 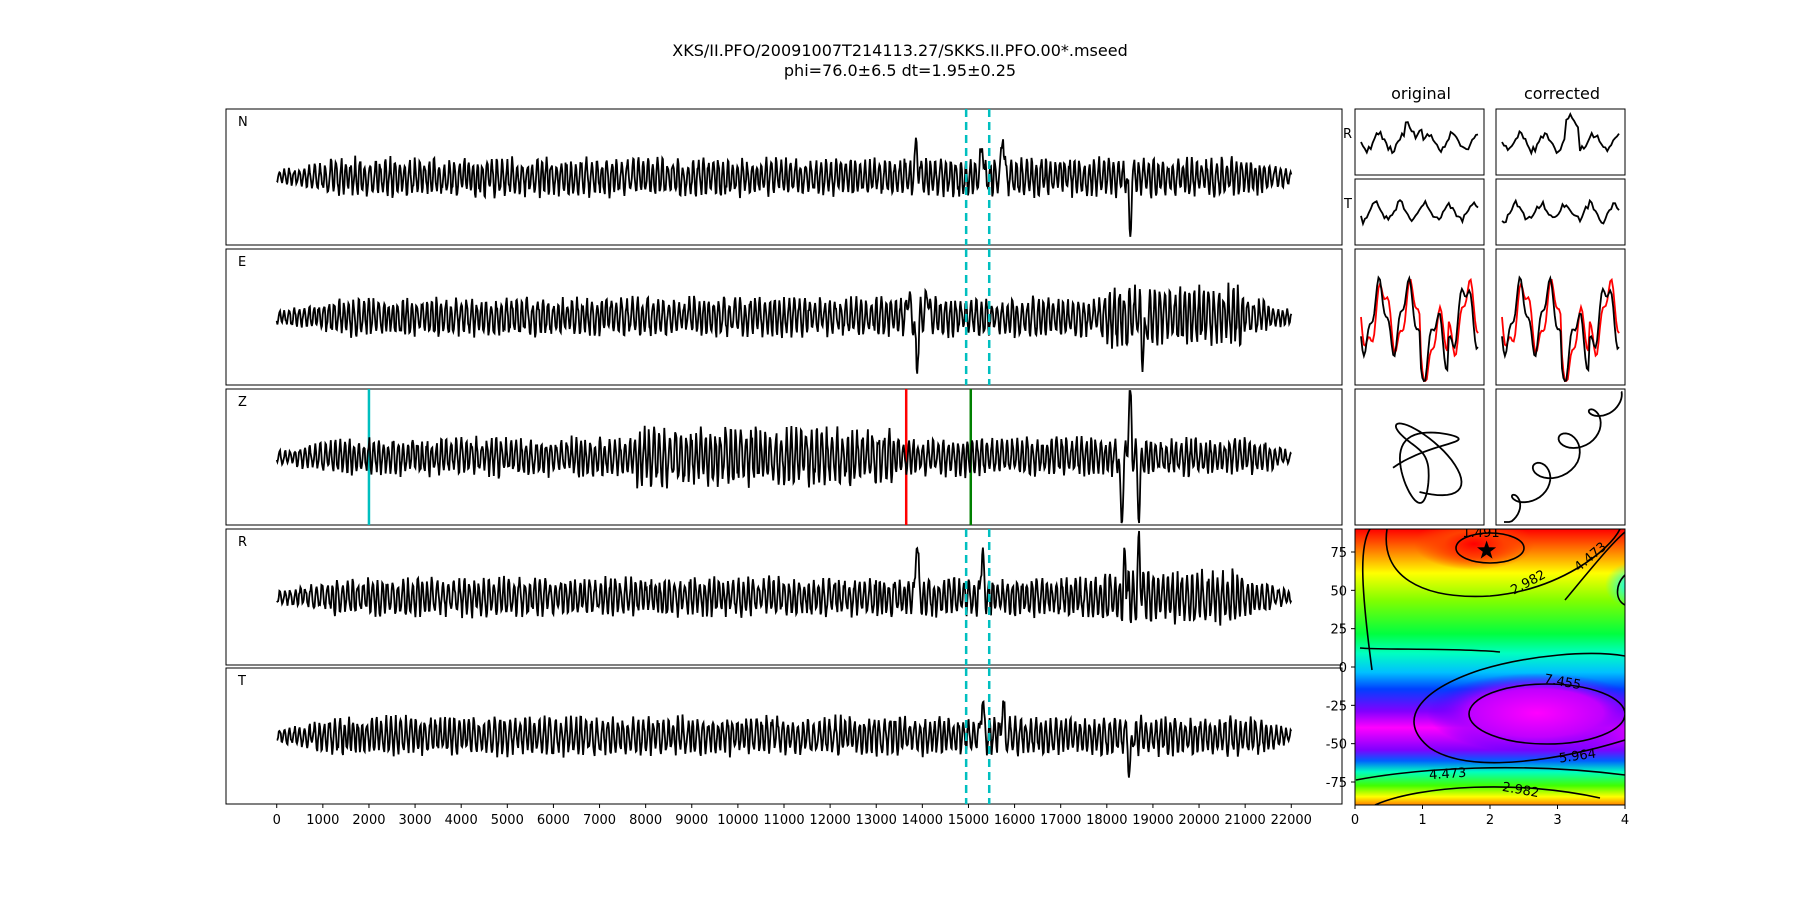 What do you see at coordinates (1152, 820) in the screenshot?
I see `x-tick-label: 19000` at bounding box center [1152, 820].